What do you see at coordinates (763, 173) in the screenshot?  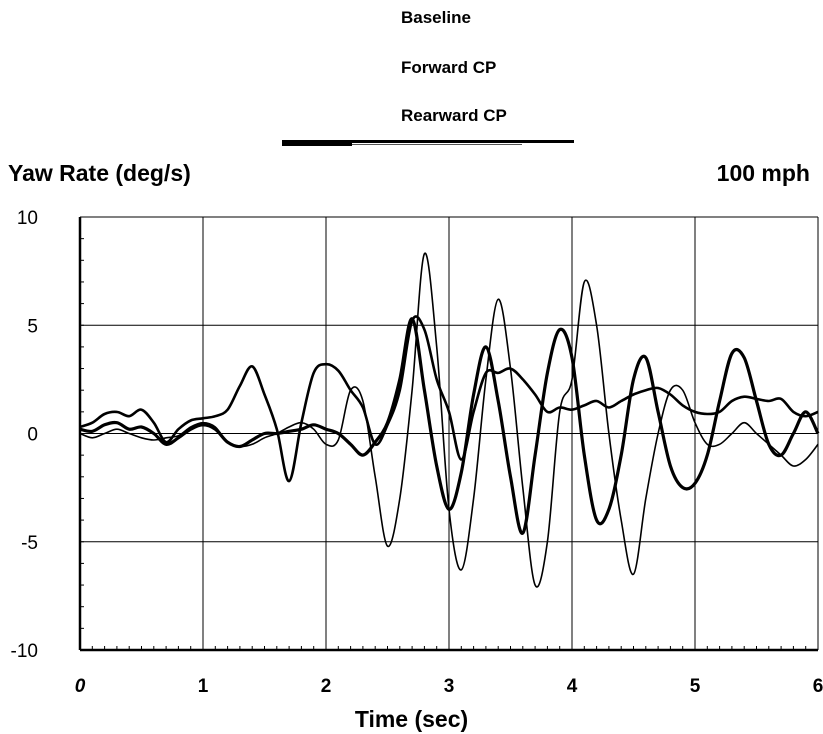 I see `speed-annotation: 100 mph` at bounding box center [763, 173].